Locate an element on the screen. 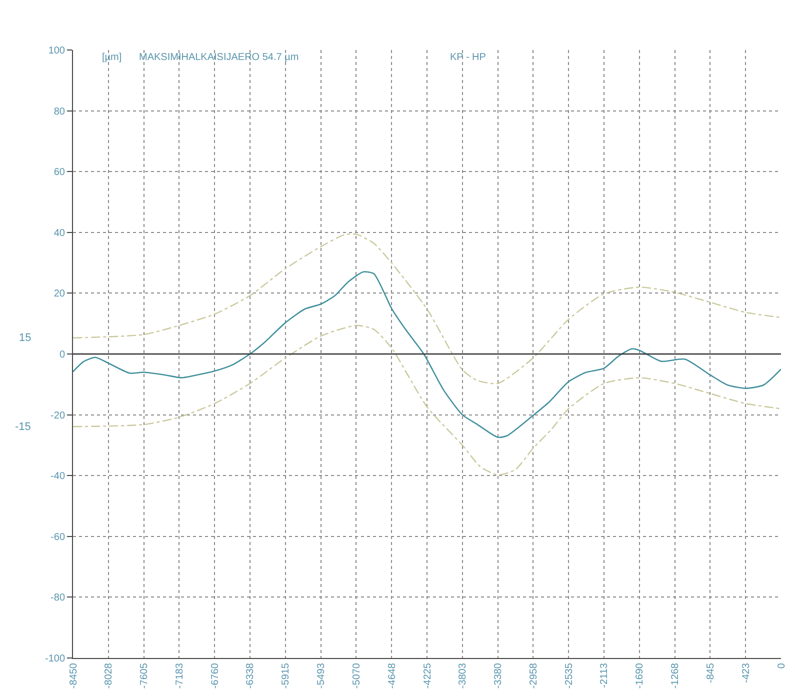  x-tick-label: -5915 is located at coordinates (286, 675).